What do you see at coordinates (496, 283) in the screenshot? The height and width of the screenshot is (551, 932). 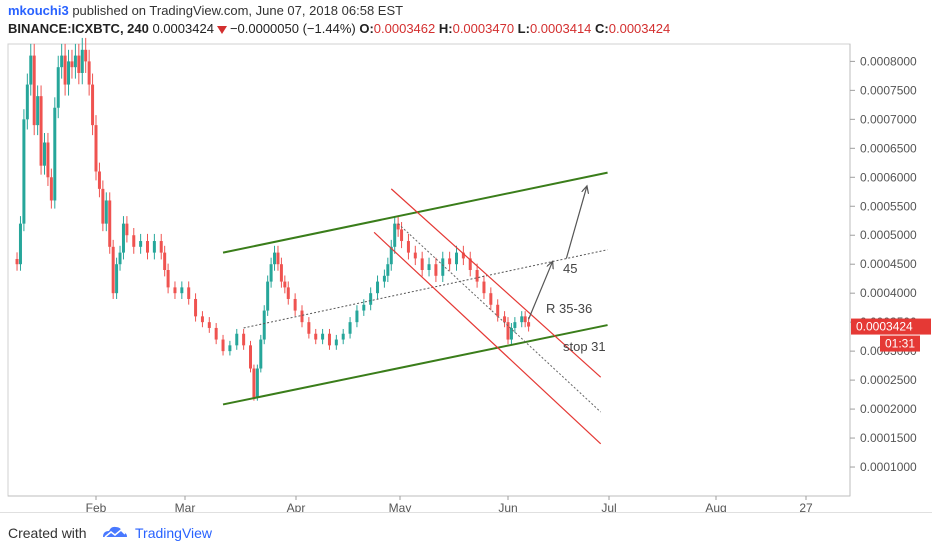 I see `red-channel-upper-line` at bounding box center [496, 283].